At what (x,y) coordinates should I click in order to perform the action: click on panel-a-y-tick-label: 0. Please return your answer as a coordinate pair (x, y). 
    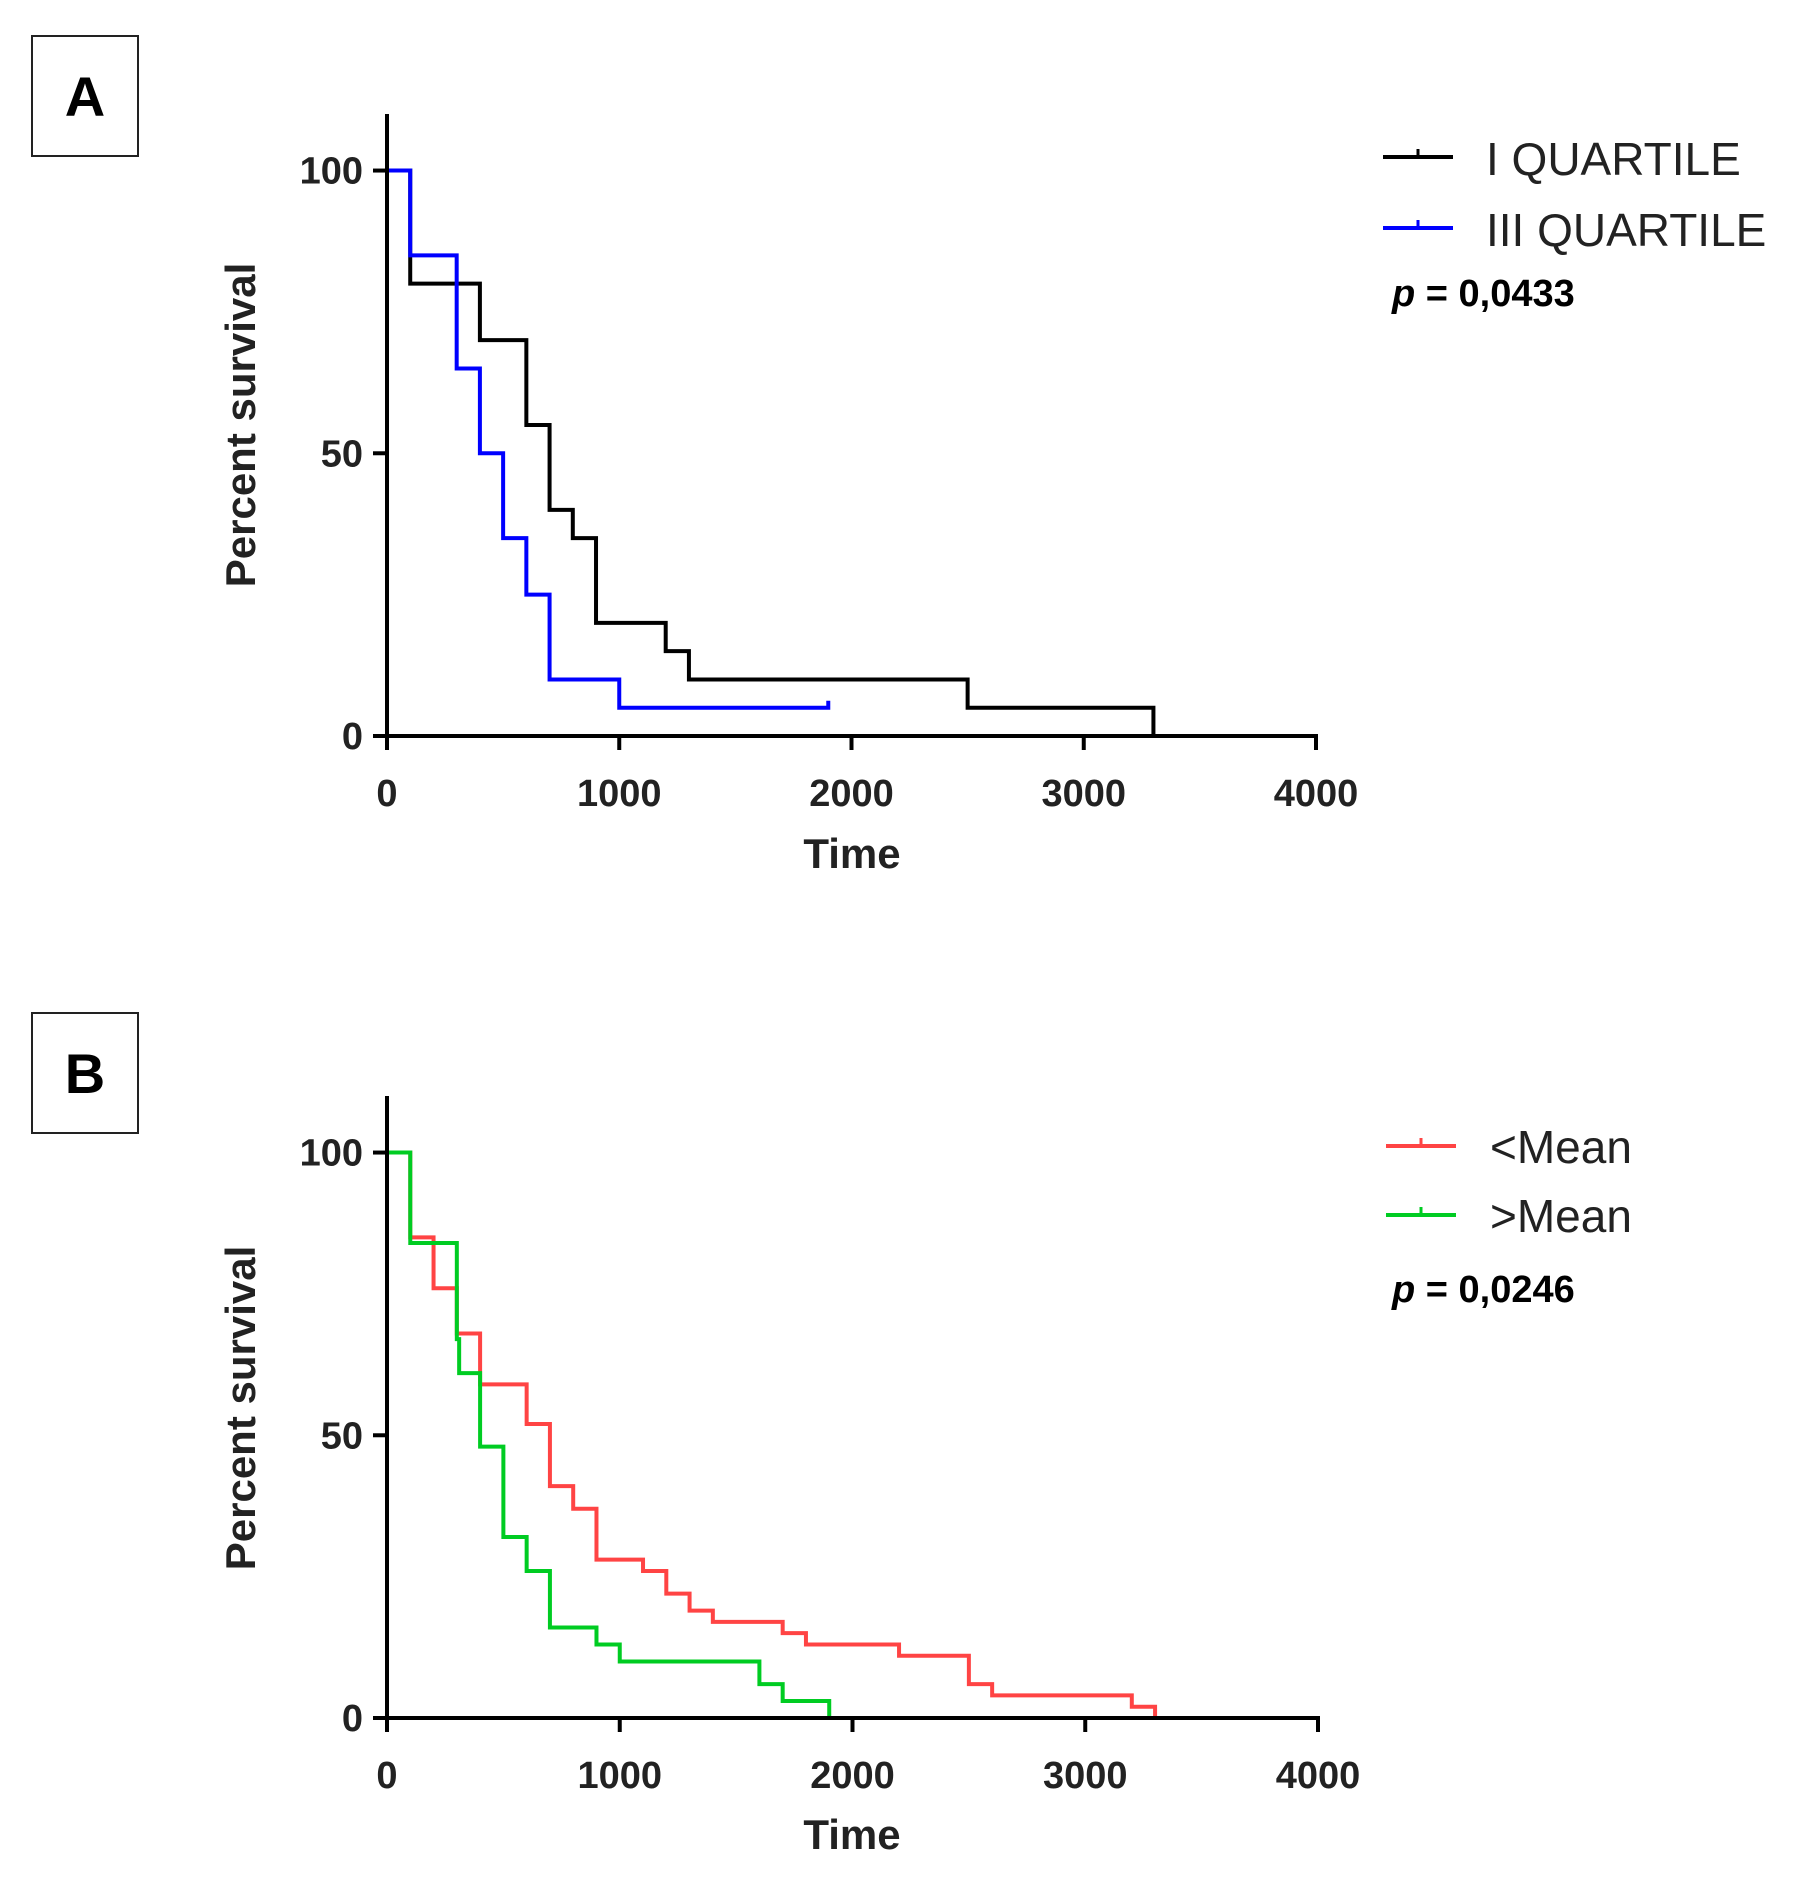
    Looking at the image, I should click on (352, 737).